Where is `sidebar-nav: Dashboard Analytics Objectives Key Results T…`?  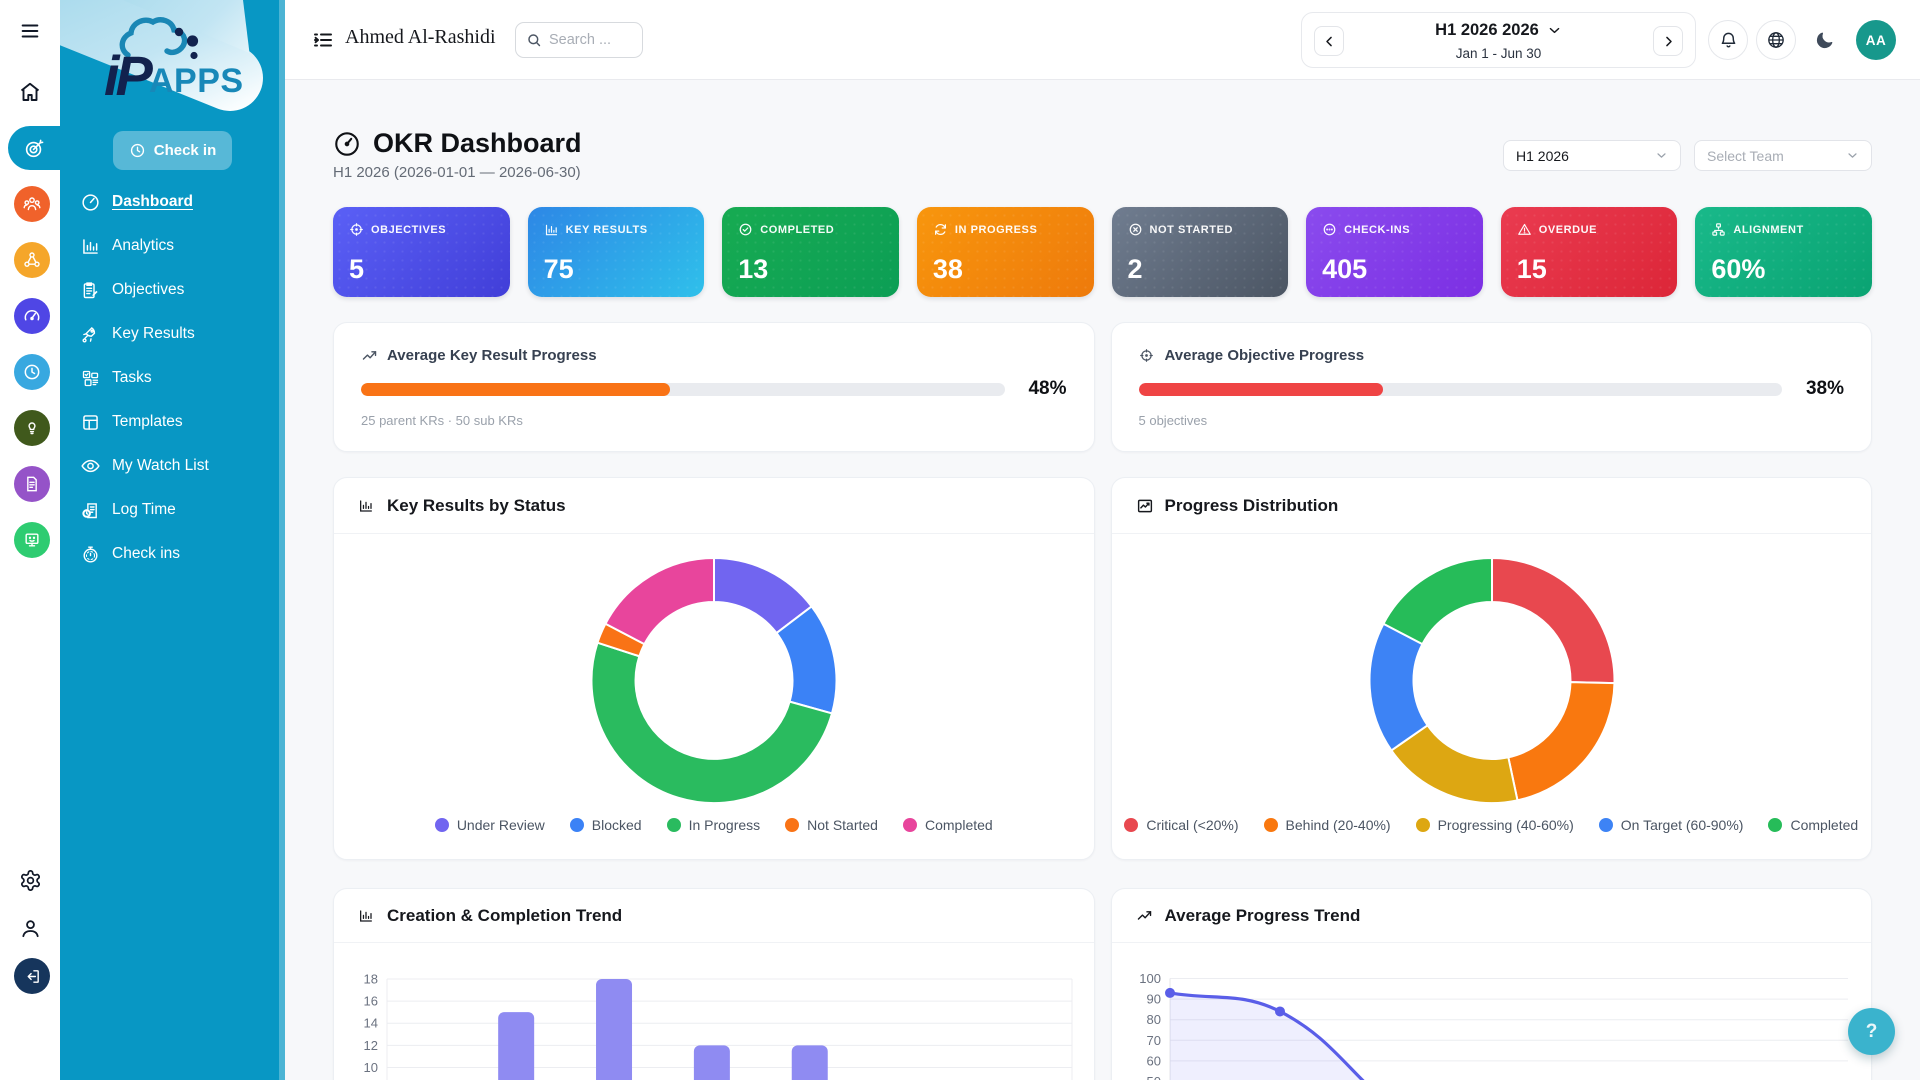
sidebar-nav: Dashboard Analytics Objectives Key Results T… is located at coordinates (172, 378).